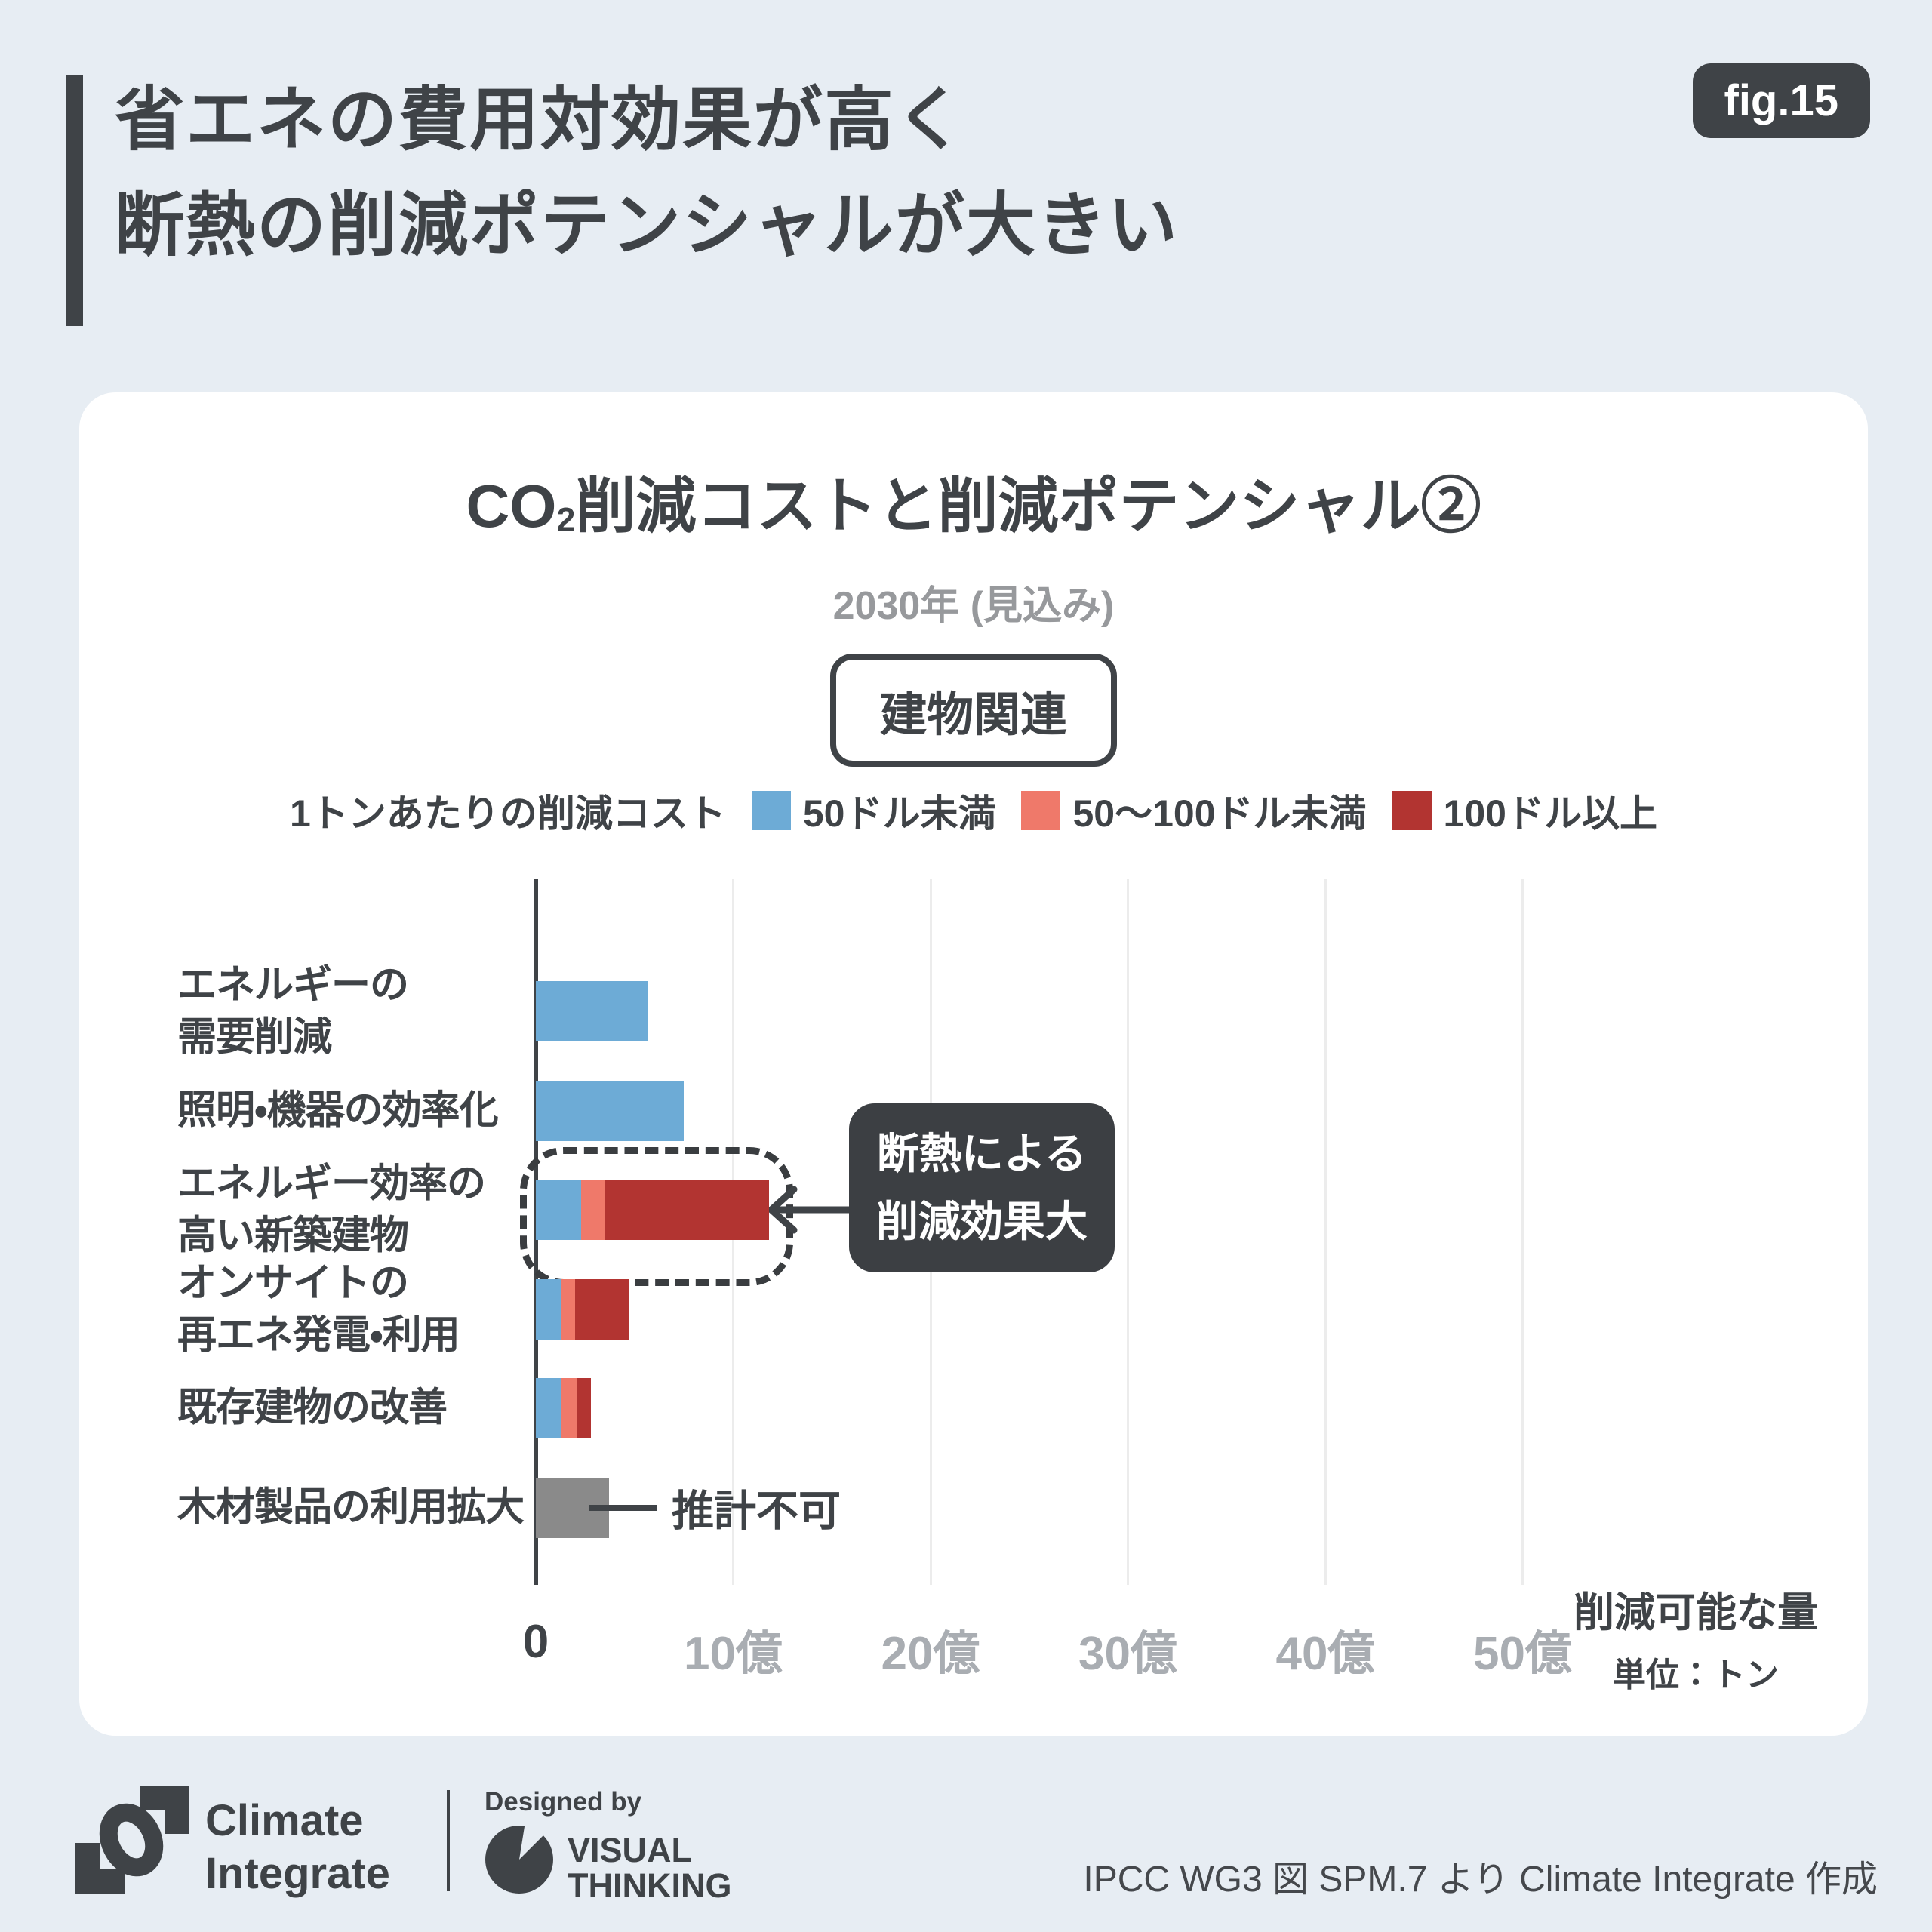 This screenshot has width=1932, height=1932. Describe the element at coordinates (1219, 813) in the screenshot. I see `legend-item-label: 50〜100ドル未満` at that location.